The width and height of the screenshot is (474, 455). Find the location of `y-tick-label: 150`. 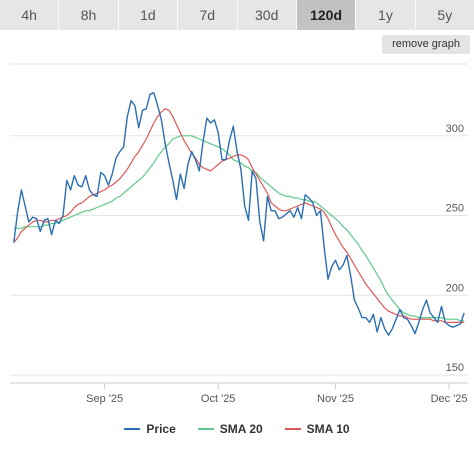

y-tick-label: 150 is located at coordinates (455, 368).